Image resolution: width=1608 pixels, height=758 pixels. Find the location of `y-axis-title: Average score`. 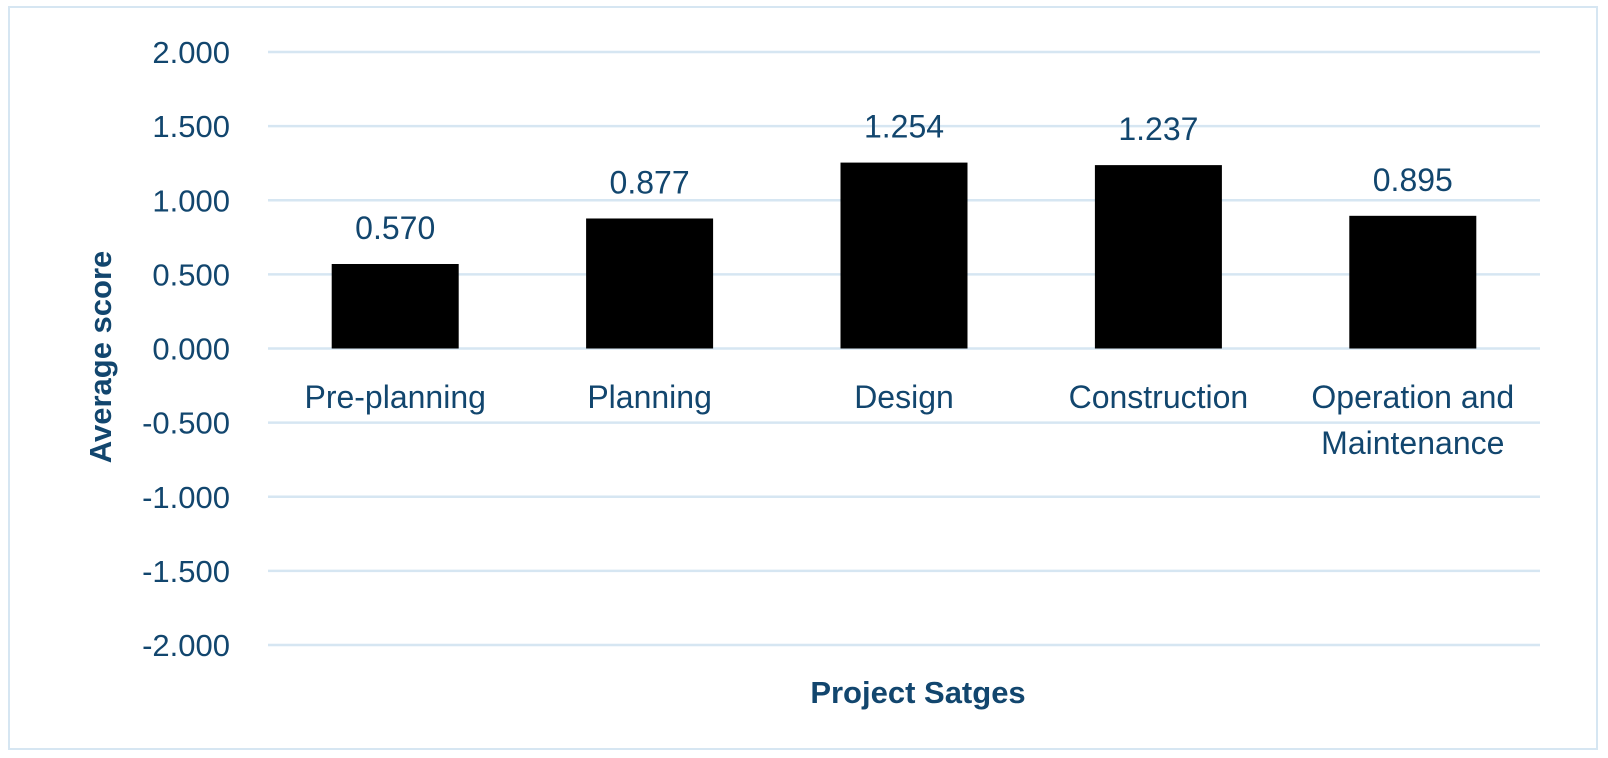

y-axis-title: Average score is located at coordinates (100, 357).